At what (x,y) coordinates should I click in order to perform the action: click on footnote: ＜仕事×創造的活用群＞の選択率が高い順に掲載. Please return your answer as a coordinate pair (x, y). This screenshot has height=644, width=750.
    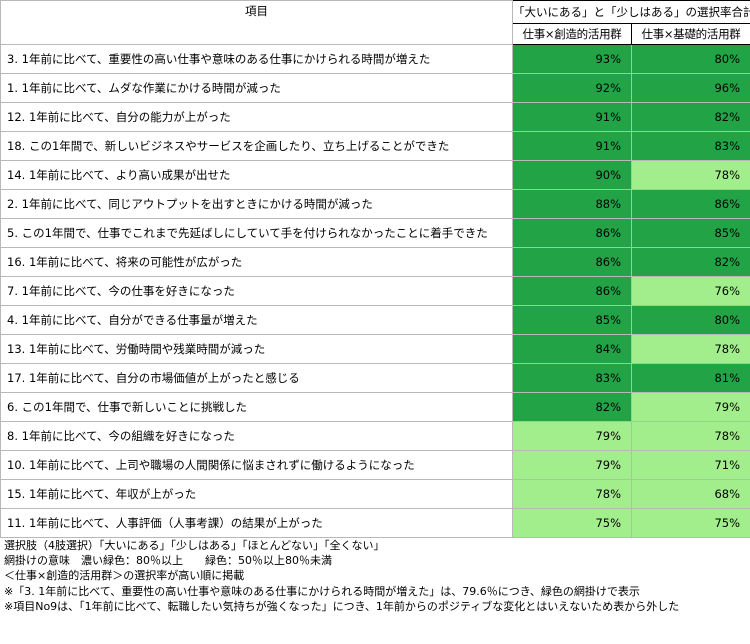
    Looking at the image, I should click on (124, 576).